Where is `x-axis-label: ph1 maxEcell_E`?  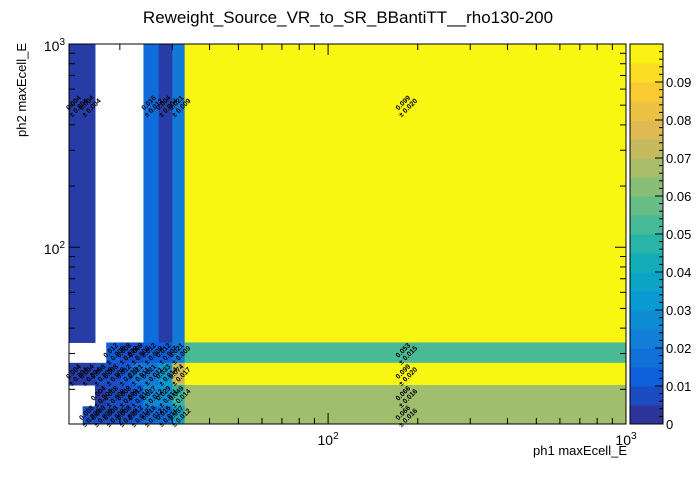 x-axis-label: ph1 maxEcell_E is located at coordinates (580, 450).